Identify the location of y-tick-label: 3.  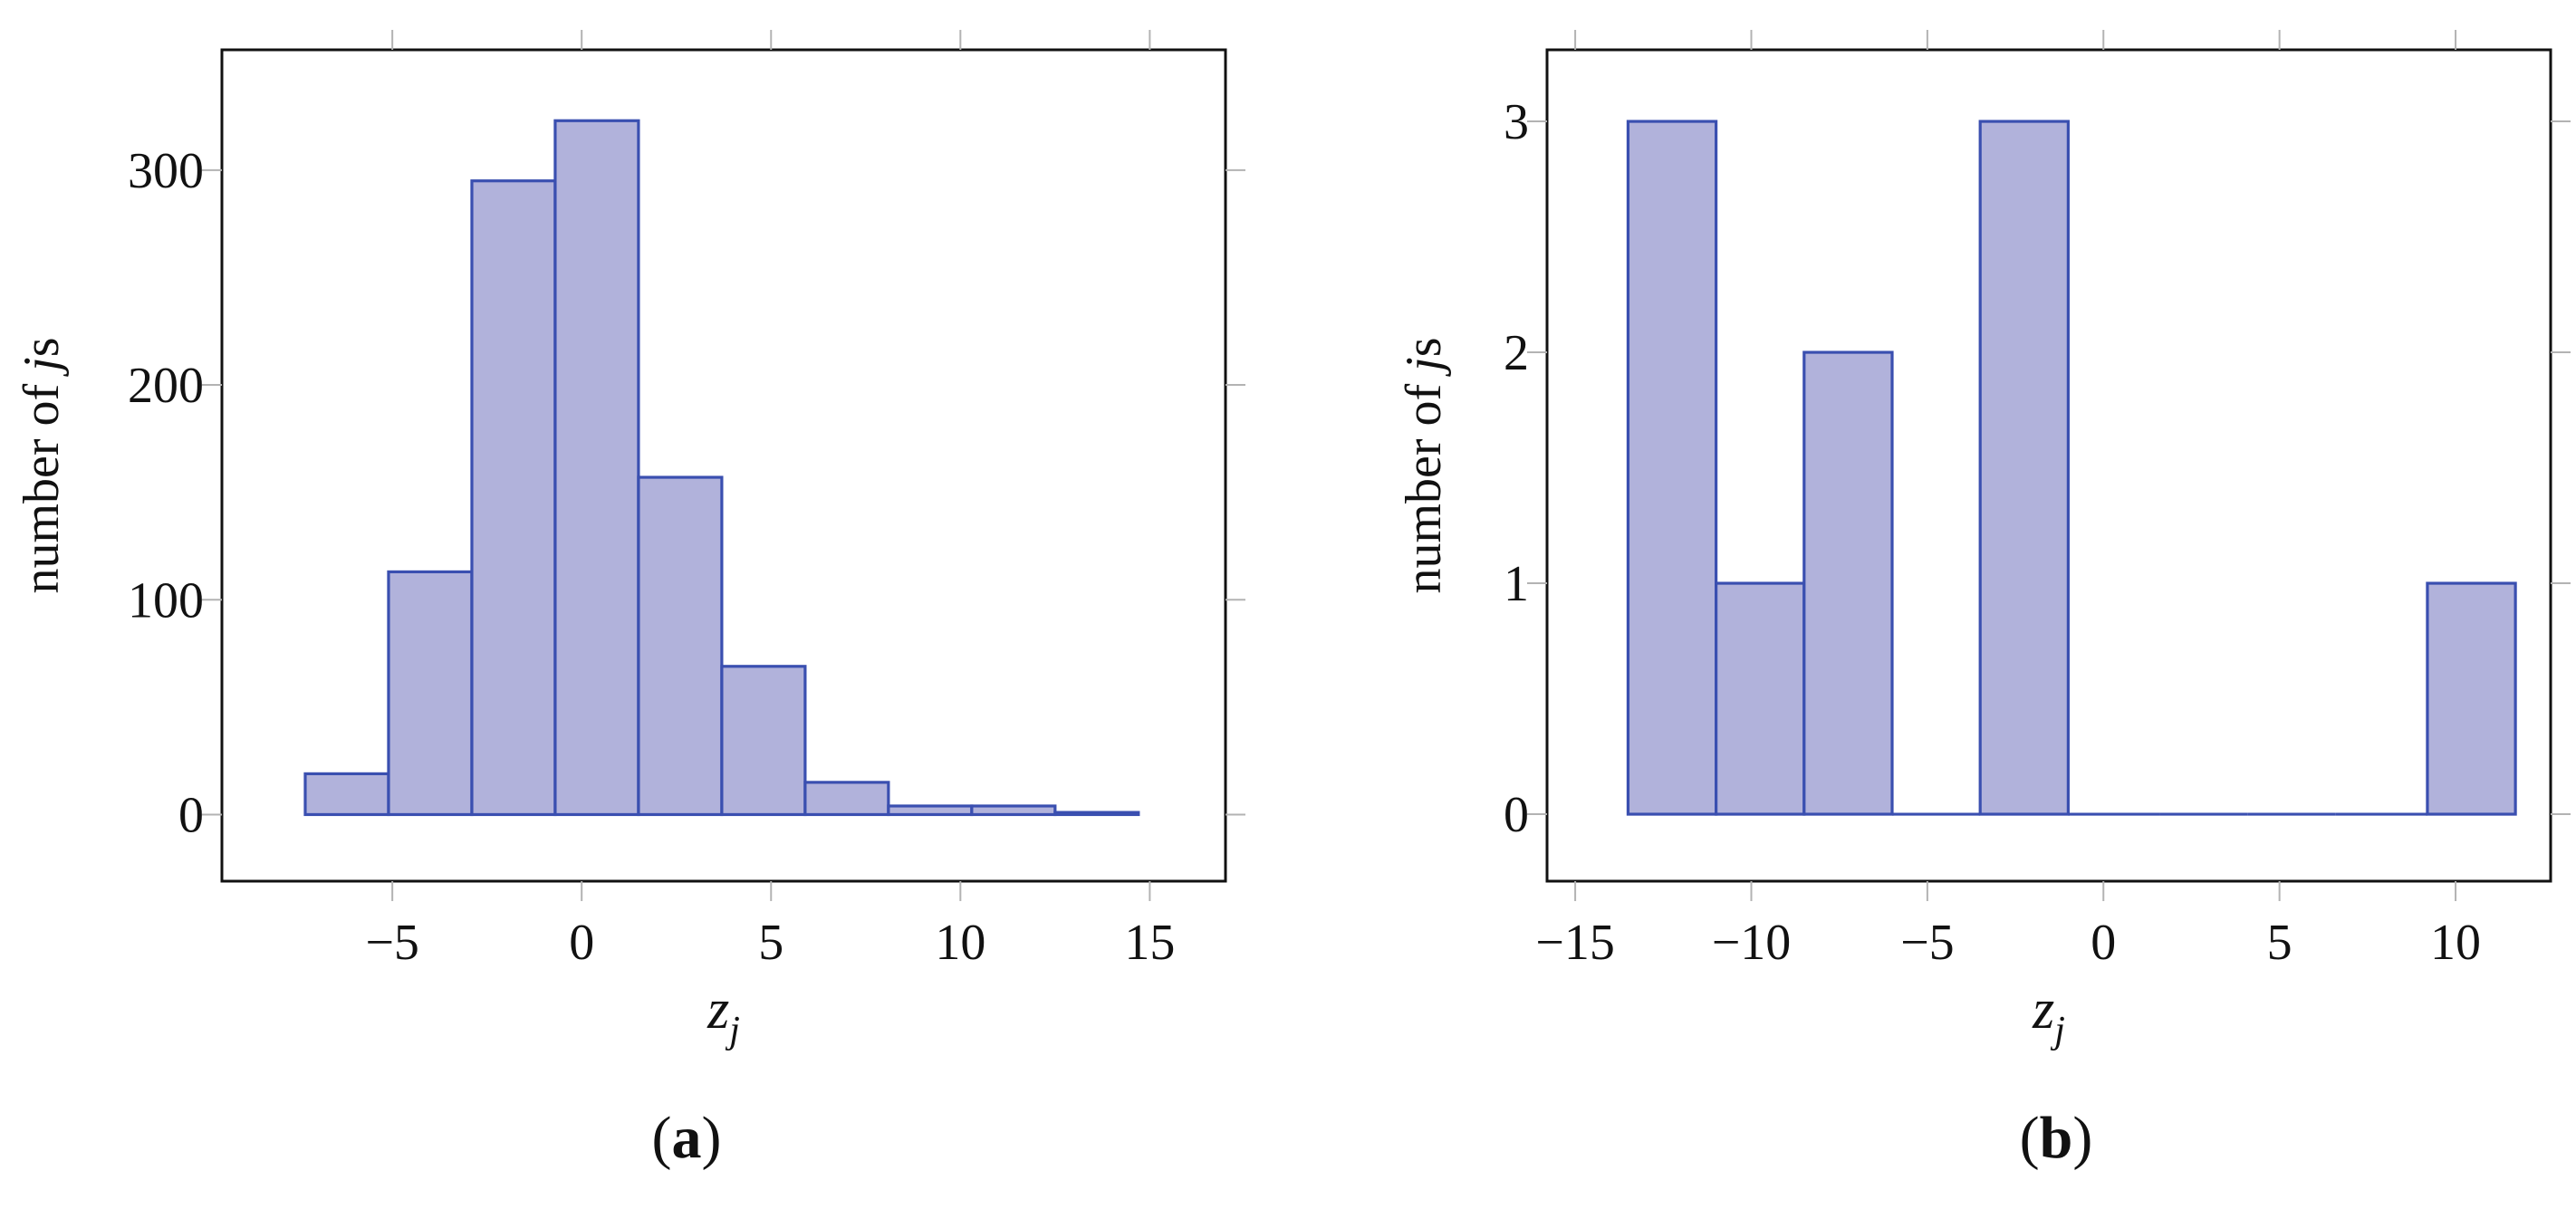
(1516, 122).